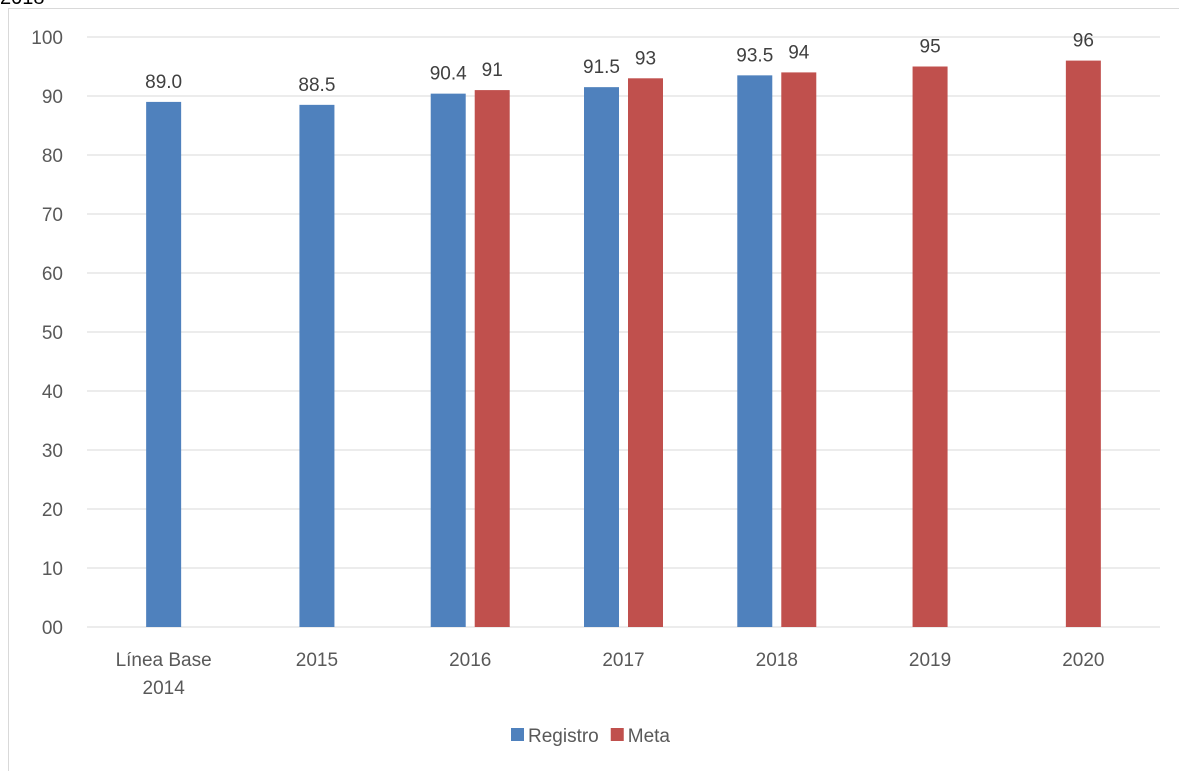 This screenshot has height=771, width=1179. Describe the element at coordinates (623, 660) in the screenshot. I see `x-tick-label: 2017` at that location.